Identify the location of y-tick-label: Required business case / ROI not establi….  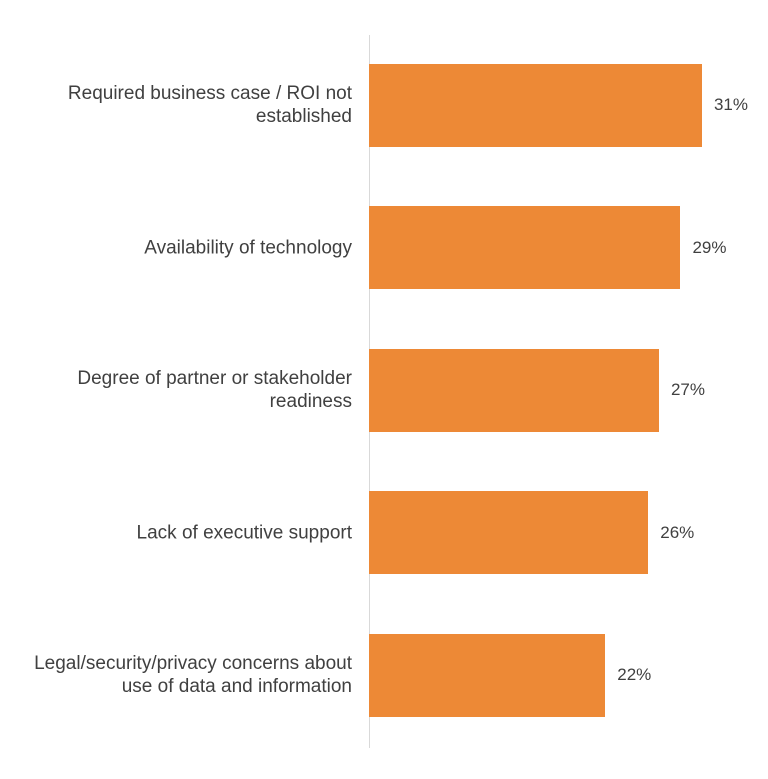
(209, 105).